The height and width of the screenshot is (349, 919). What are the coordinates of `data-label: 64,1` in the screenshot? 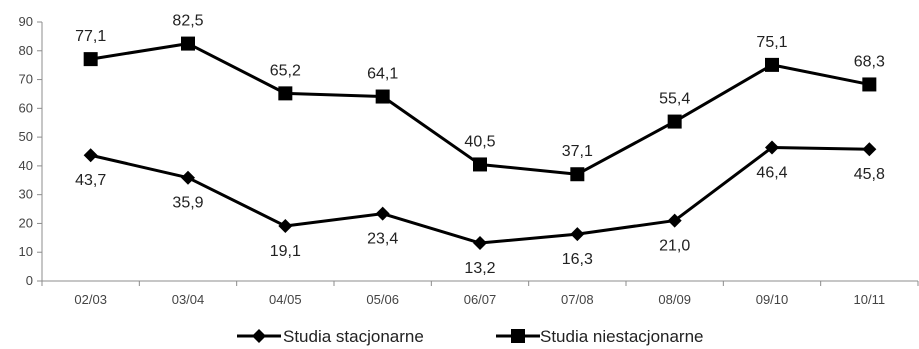 It's located at (382, 74).